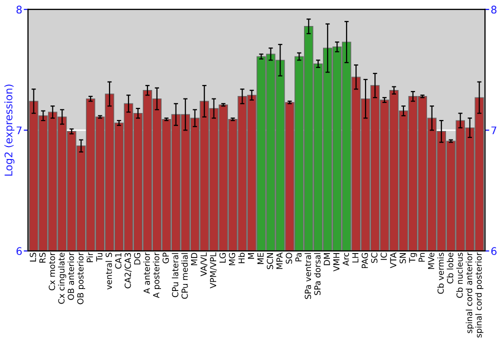 The height and width of the screenshot is (350, 500). I want to click on y-axis-title: Log2 (expression), so click(9, 130).